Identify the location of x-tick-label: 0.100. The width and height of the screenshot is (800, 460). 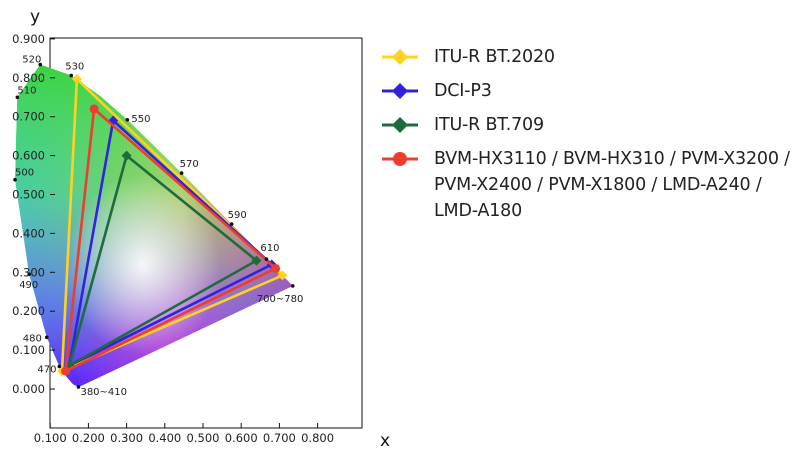
(50, 438).